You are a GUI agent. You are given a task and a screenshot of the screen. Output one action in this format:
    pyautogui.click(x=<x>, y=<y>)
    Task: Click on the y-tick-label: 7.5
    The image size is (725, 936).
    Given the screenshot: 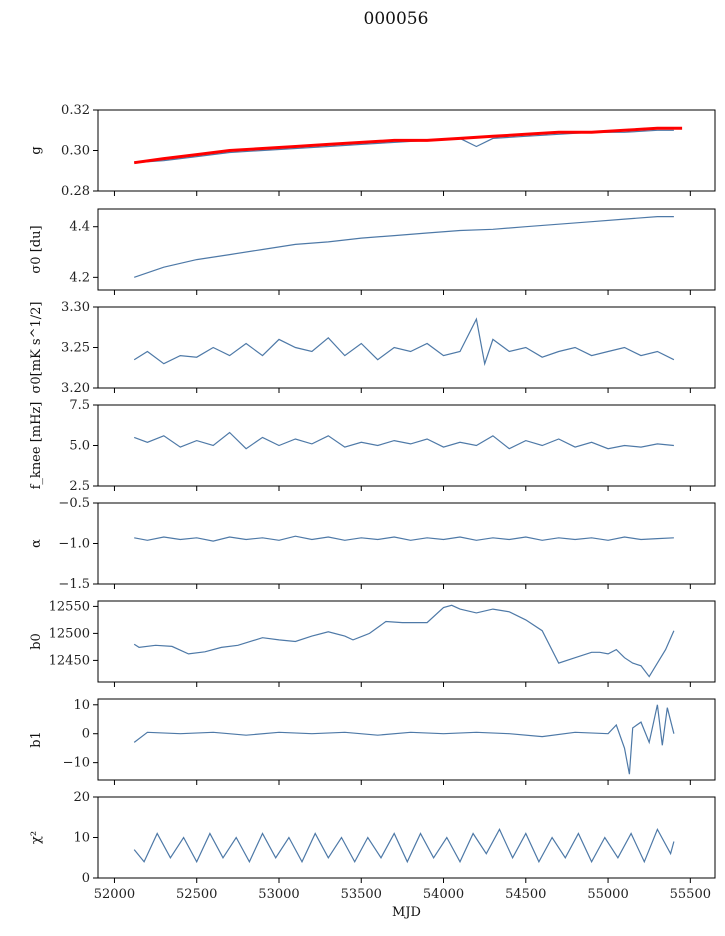 What is the action you would take?
    pyautogui.click(x=79, y=405)
    